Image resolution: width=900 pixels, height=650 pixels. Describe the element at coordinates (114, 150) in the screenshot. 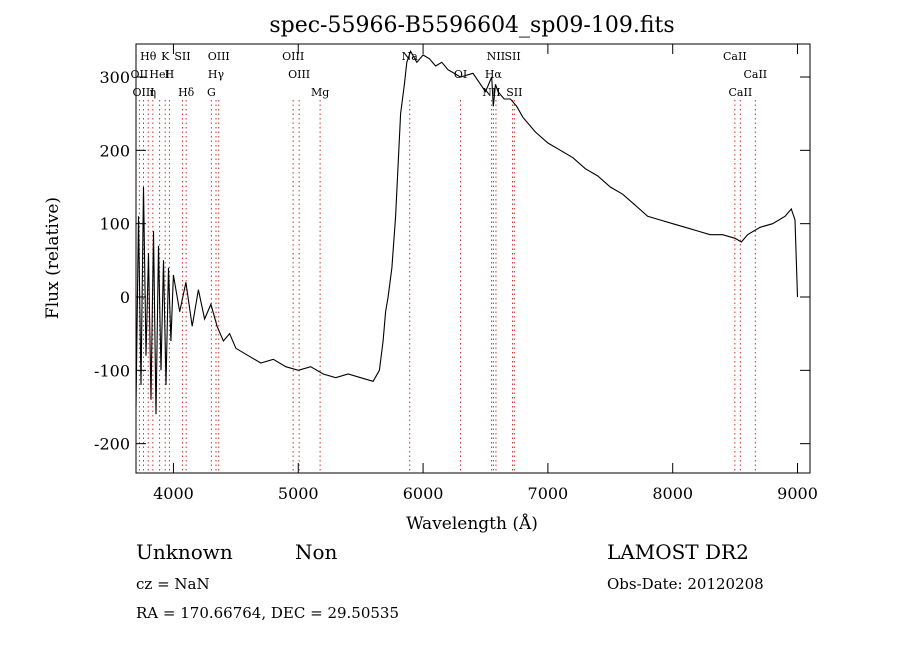

I see `y-tick-label: 200` at that location.